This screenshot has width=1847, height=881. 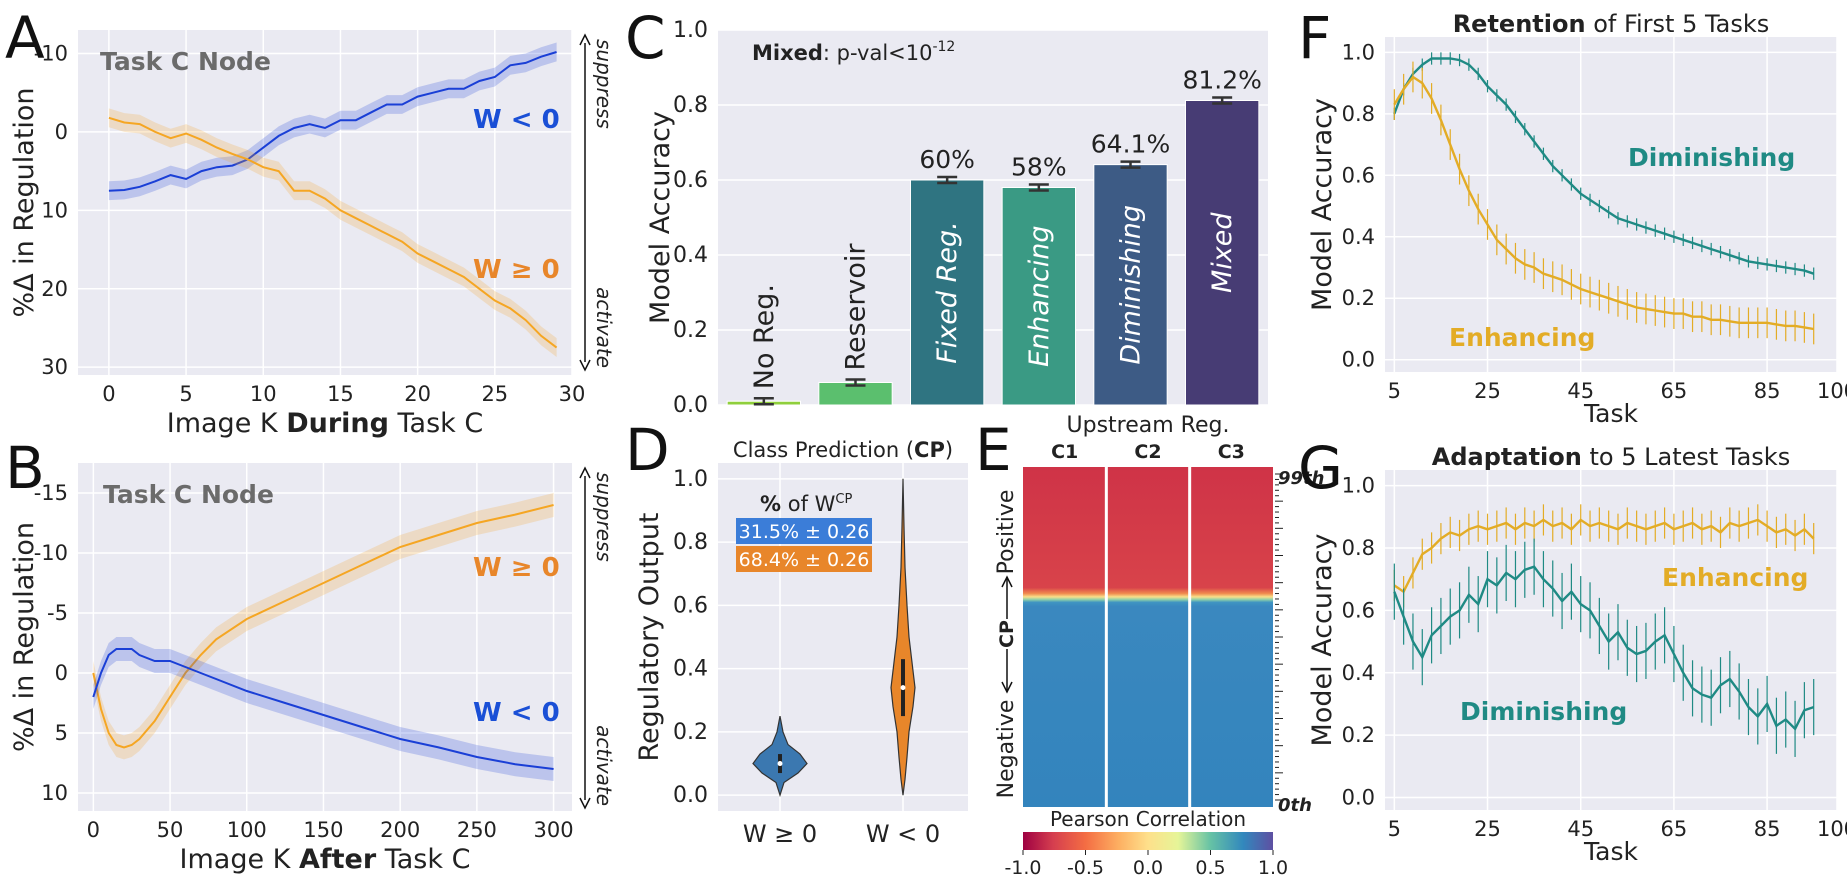 I want to click on bar-value-label: 60%, so click(x=947, y=159).